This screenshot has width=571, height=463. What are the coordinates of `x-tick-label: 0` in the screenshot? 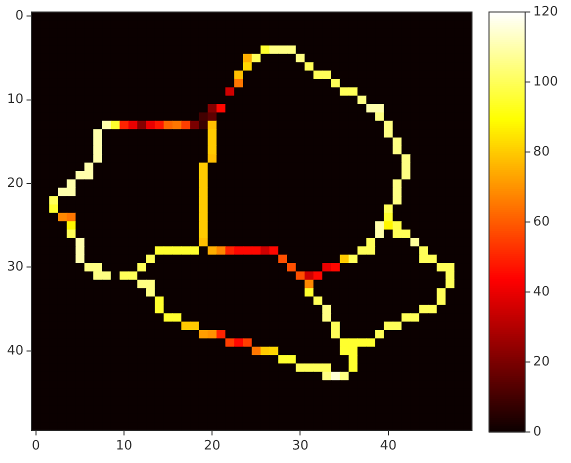 It's located at (36, 446).